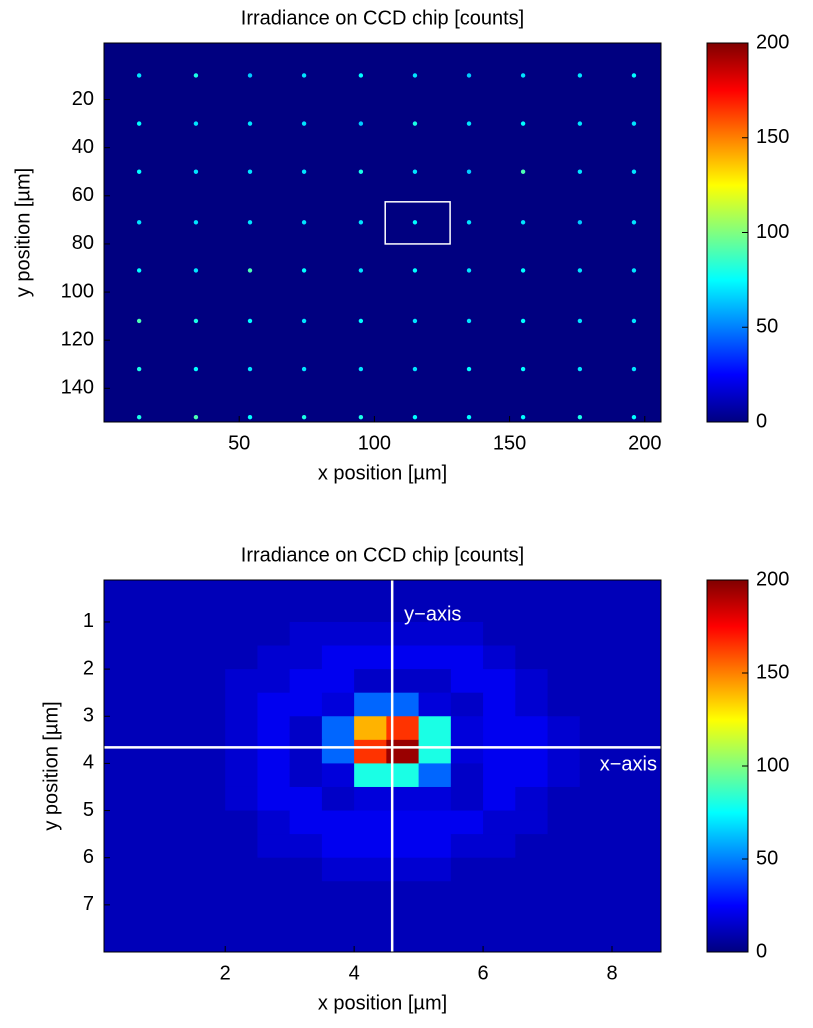  What do you see at coordinates (88, 857) in the screenshot?
I see `y-tick-label: 6` at bounding box center [88, 857].